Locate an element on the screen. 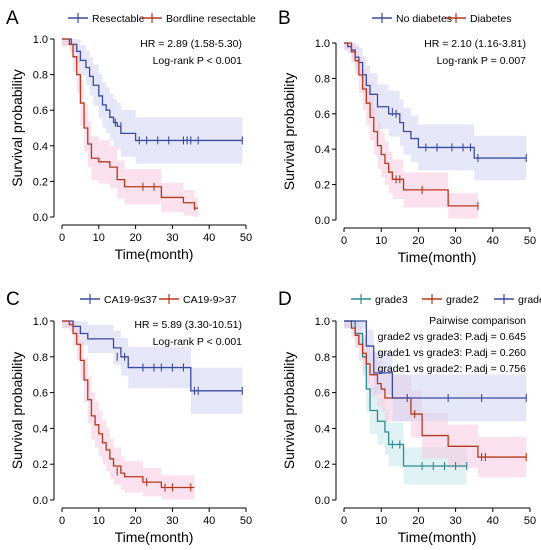  panel-label: B is located at coordinates (284, 18).